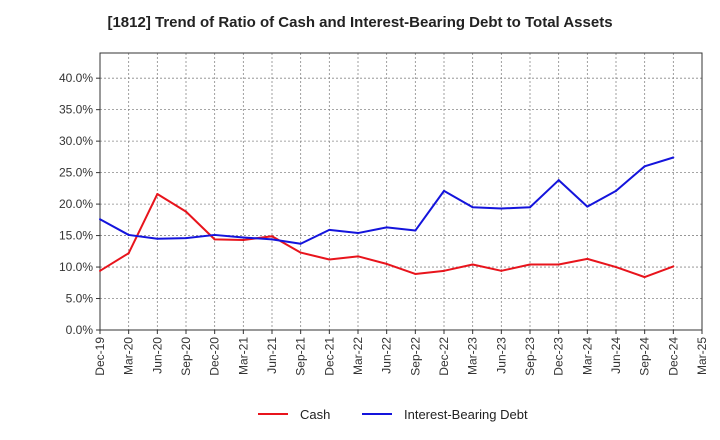  Describe the element at coordinates (301, 356) in the screenshot. I see `x-tick-label: Sep-21` at that location.